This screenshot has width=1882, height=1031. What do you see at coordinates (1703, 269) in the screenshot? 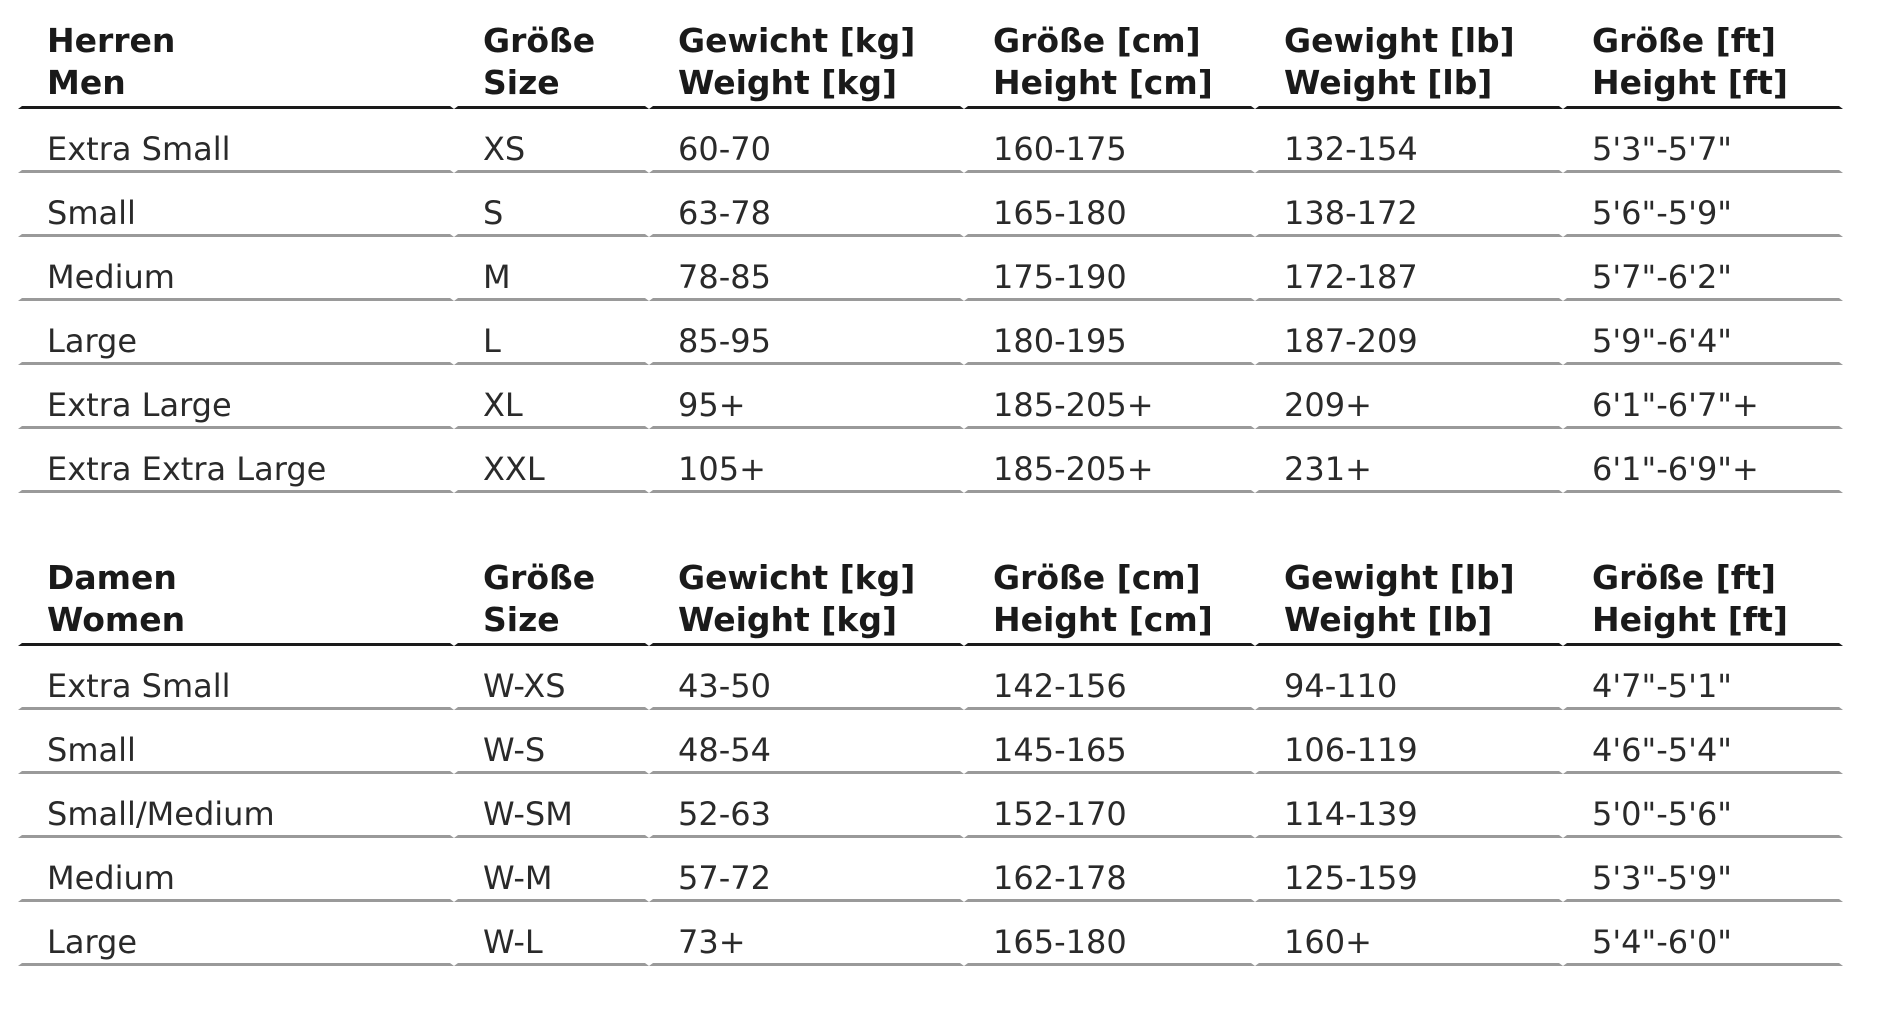
I see `height-ft-cell: 5'7"-6'2"` at bounding box center [1703, 269].